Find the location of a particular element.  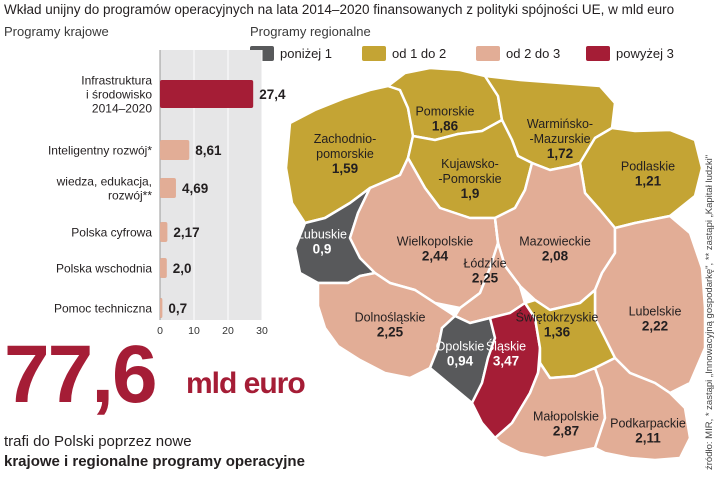

legend-label: poniżej 1 is located at coordinates (306, 53).